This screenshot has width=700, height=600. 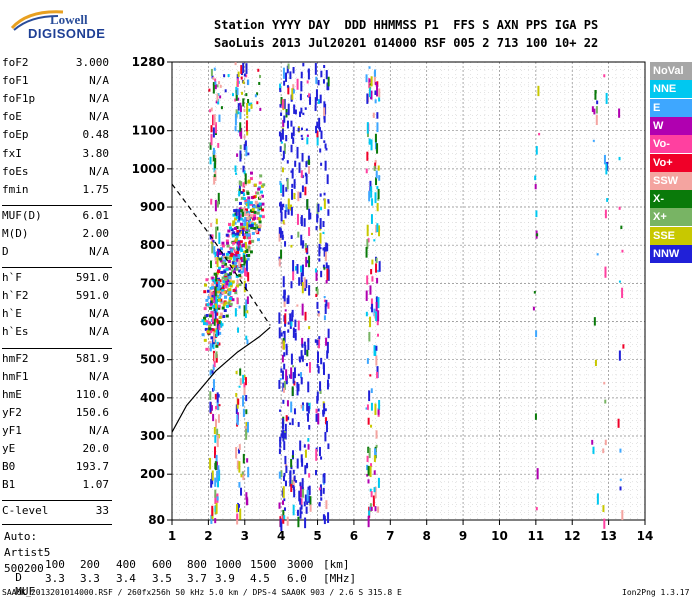 What do you see at coordinates (464, 25) in the screenshot?
I see `header-label-6: FFS` at bounding box center [464, 25].